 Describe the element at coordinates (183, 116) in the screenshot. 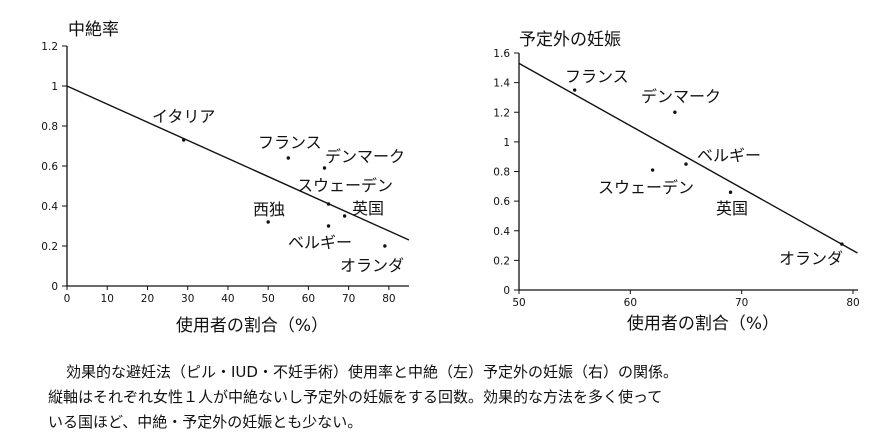

I see `point-label-italy: イタリア` at that location.